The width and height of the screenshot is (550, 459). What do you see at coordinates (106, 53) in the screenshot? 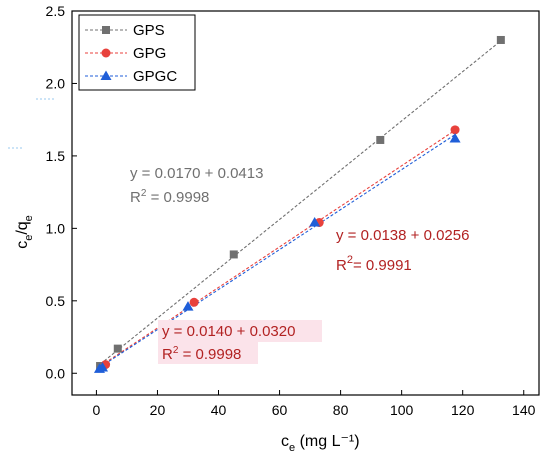
I see `legend-marker-gpg` at bounding box center [106, 53].